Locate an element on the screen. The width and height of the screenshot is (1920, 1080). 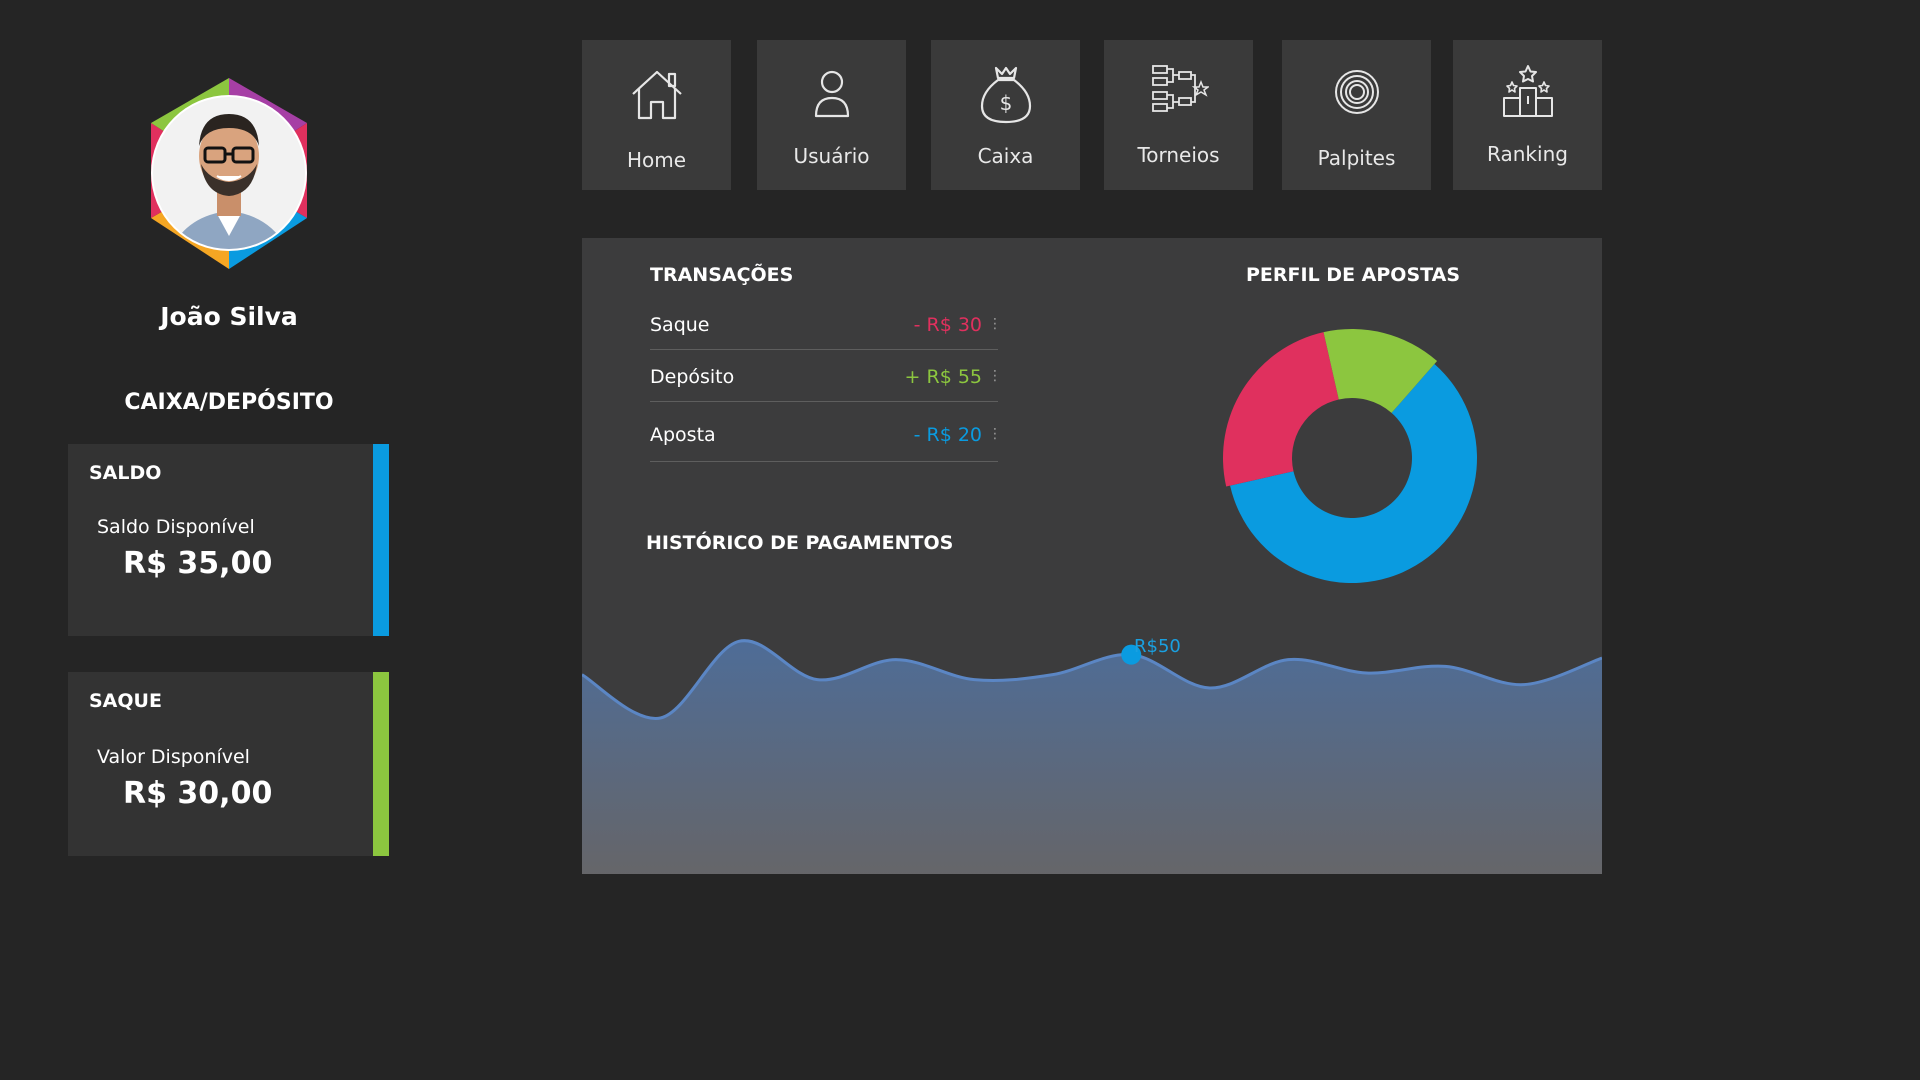
transaction-amount: - R$ 20 is located at coordinates (947, 435).